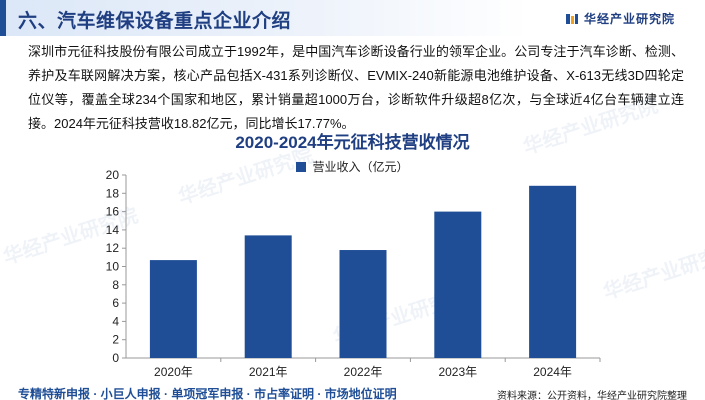 This screenshot has width=705, height=400. What do you see at coordinates (113, 175) in the screenshot?
I see `y-tick-label: 20` at bounding box center [113, 175].